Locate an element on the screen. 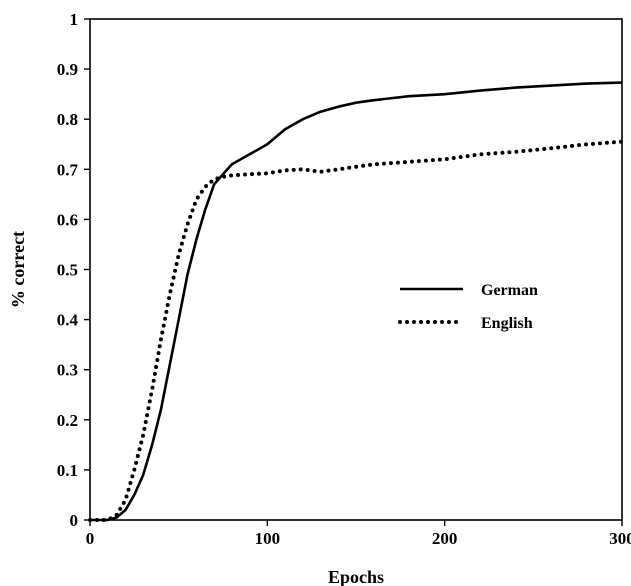 This screenshot has height=586, width=631. x-tick-label: 200 is located at coordinates (445, 538).